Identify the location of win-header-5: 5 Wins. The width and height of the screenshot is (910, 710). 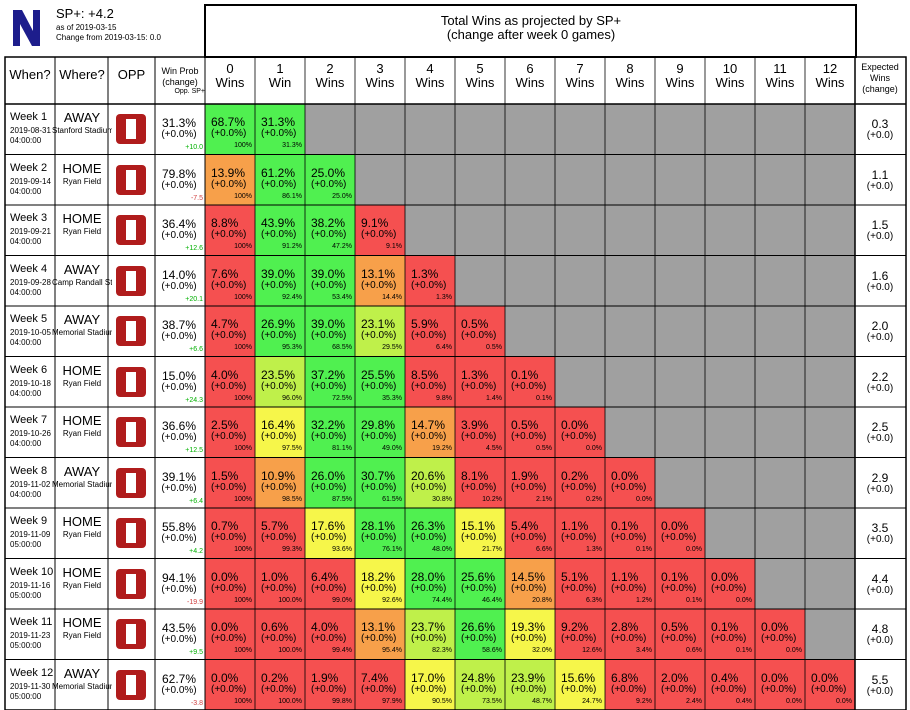
(480, 76).